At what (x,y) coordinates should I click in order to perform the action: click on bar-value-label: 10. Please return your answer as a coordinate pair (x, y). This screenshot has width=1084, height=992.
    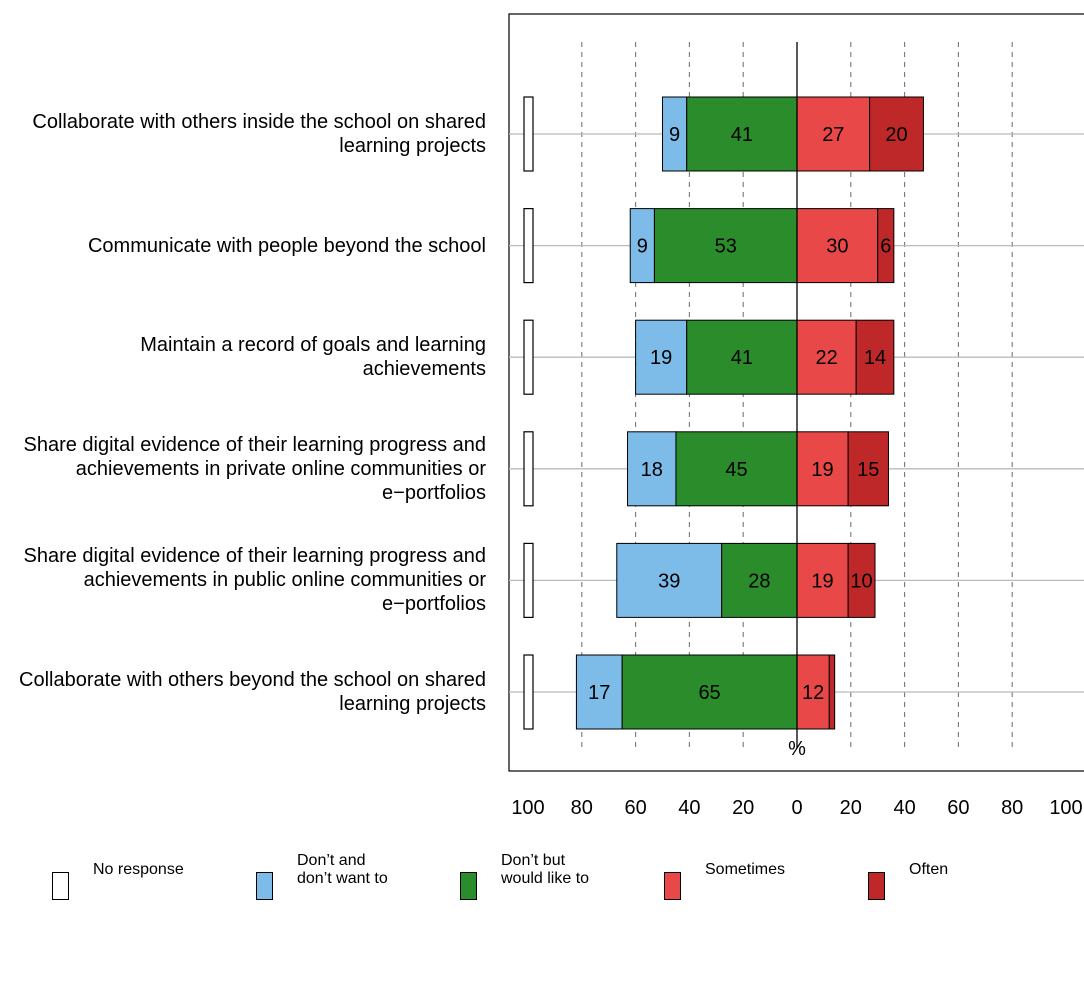
    Looking at the image, I should click on (861, 581).